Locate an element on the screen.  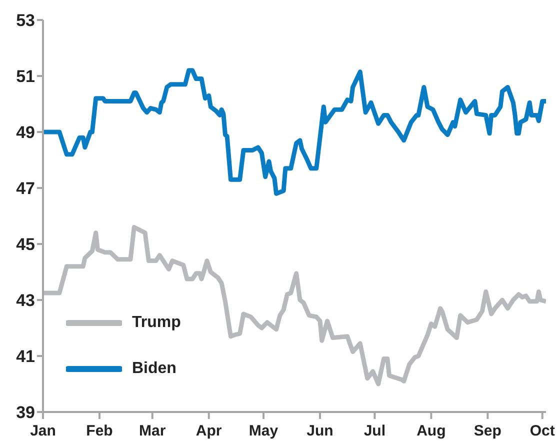
y-tick-label: 53 is located at coordinates (25, 20).